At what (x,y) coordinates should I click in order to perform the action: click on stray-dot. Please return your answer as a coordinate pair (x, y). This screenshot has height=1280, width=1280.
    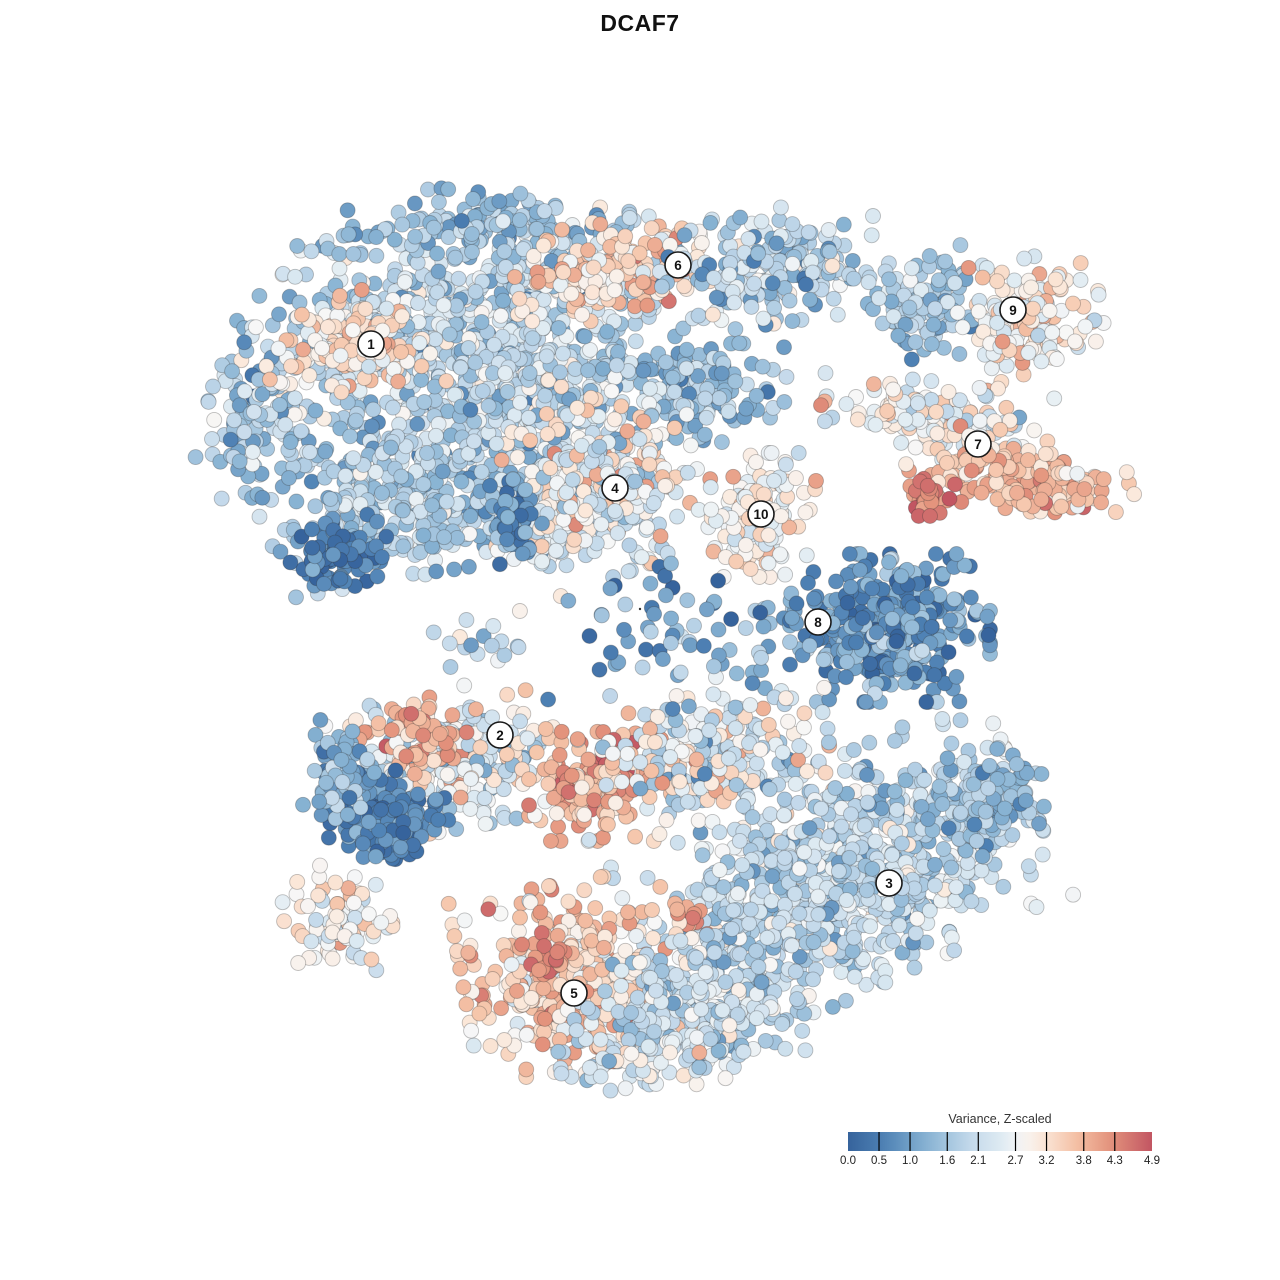
    Looking at the image, I should click on (640, 609).